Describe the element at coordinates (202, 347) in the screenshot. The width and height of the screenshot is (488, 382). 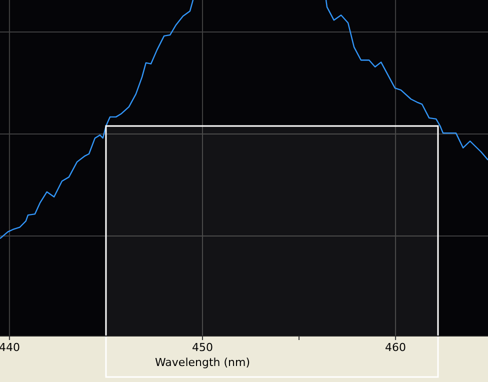
I see `x-tick-label: 450` at that location.